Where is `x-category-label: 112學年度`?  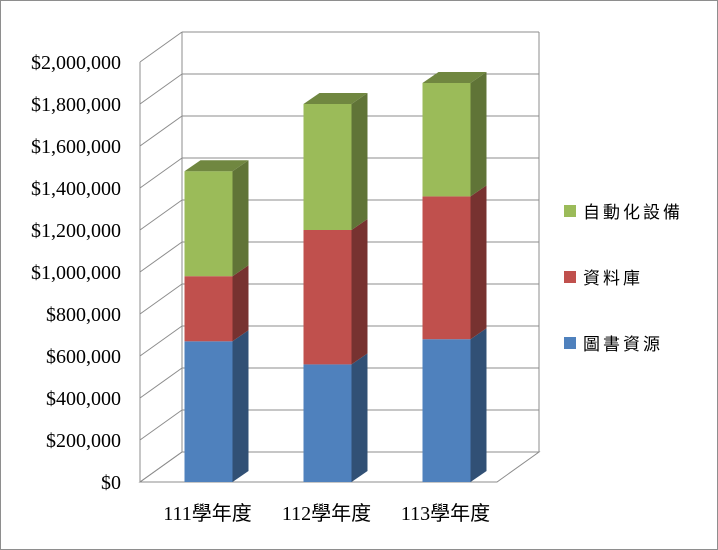 x-category-label: 112學年度 is located at coordinates (326, 513).